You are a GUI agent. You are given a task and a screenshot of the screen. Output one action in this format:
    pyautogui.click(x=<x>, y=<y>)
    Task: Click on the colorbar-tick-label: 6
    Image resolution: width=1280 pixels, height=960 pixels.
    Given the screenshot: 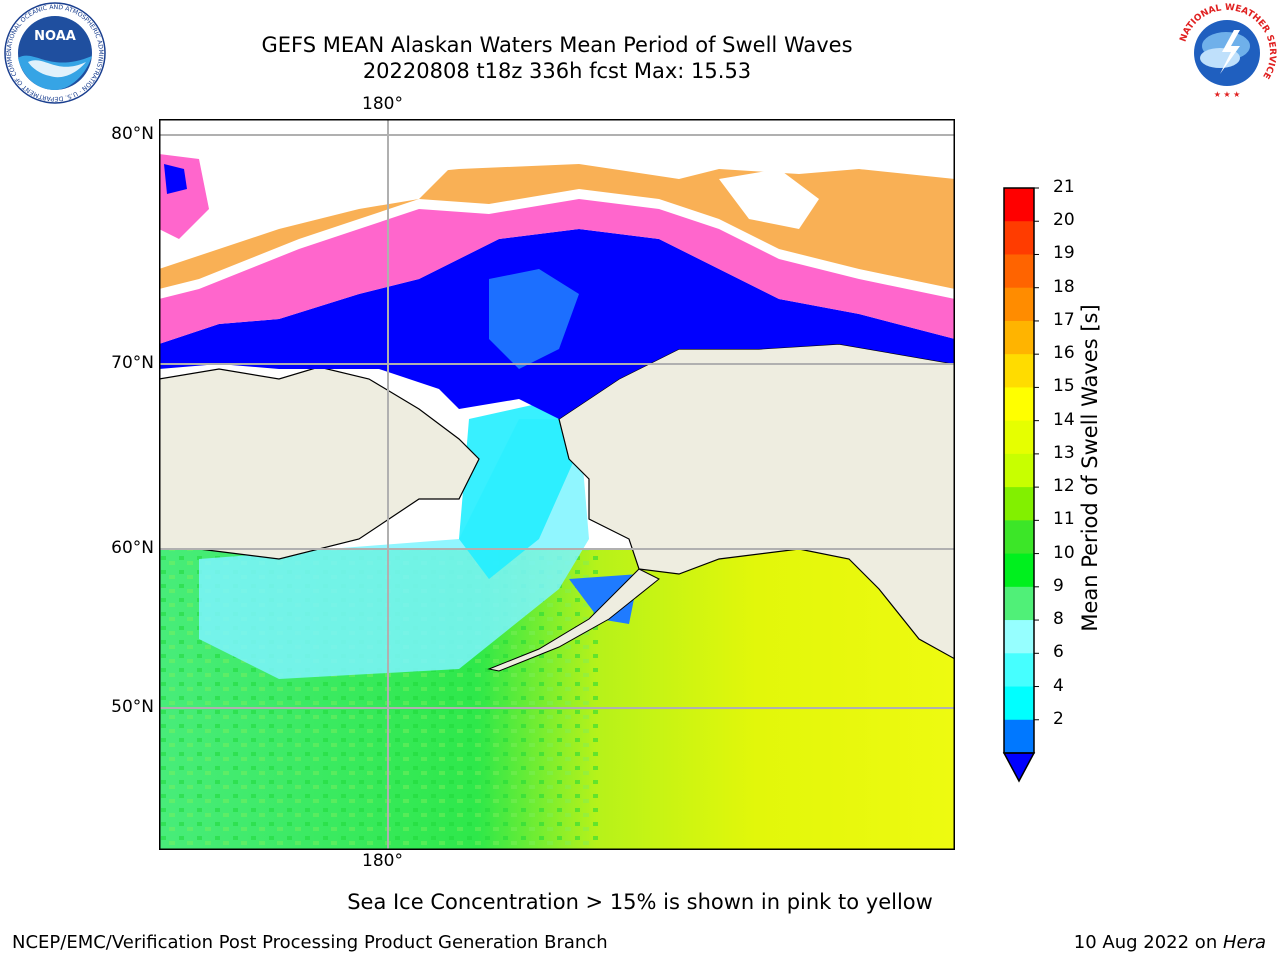 What is the action you would take?
    pyautogui.click(x=1058, y=652)
    